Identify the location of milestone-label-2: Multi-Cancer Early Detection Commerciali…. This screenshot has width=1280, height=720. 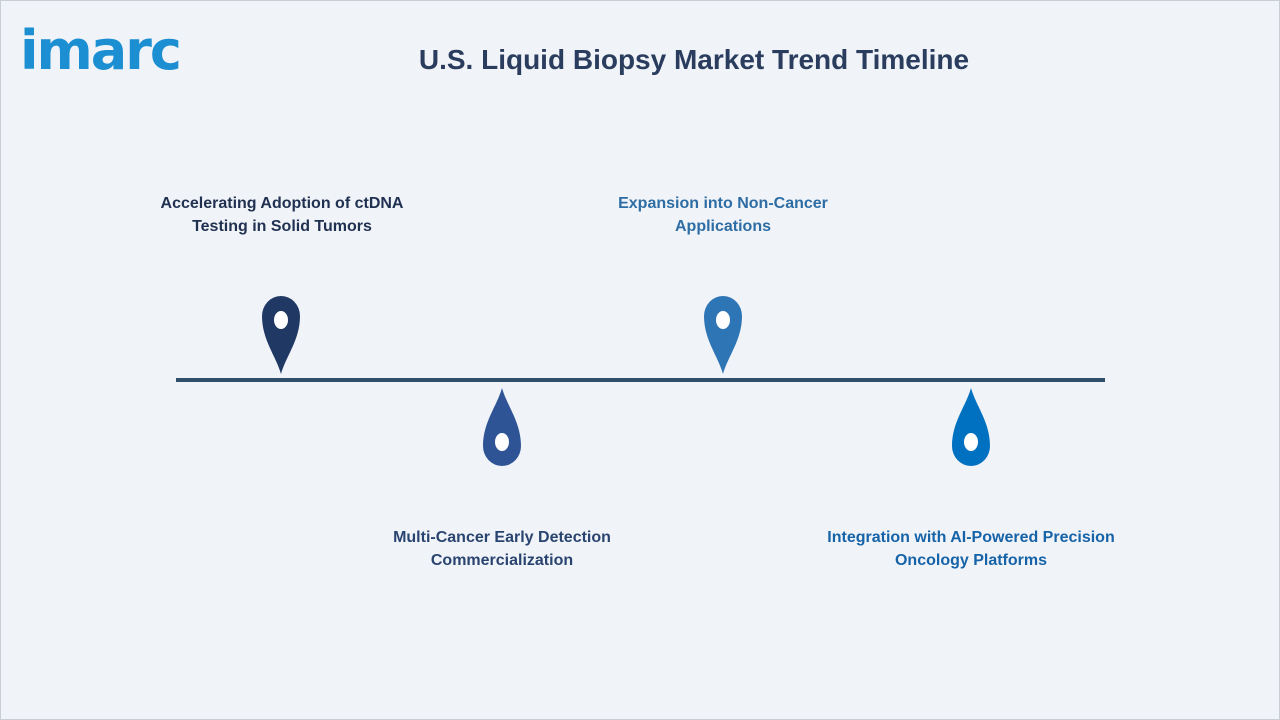
(502, 549).